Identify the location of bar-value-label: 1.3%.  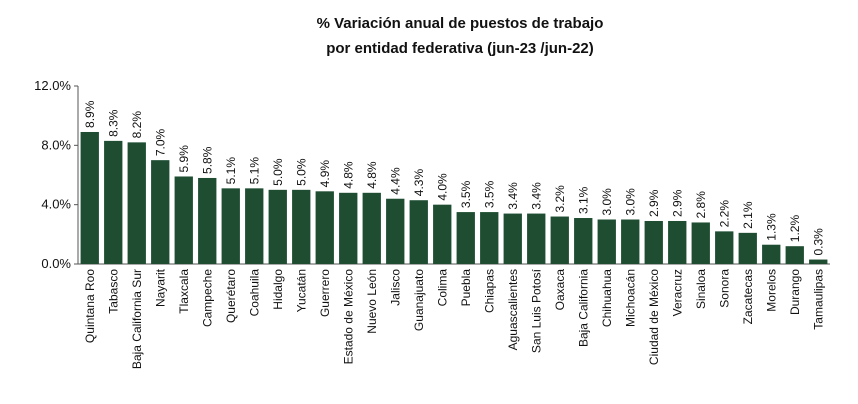
(771, 227).